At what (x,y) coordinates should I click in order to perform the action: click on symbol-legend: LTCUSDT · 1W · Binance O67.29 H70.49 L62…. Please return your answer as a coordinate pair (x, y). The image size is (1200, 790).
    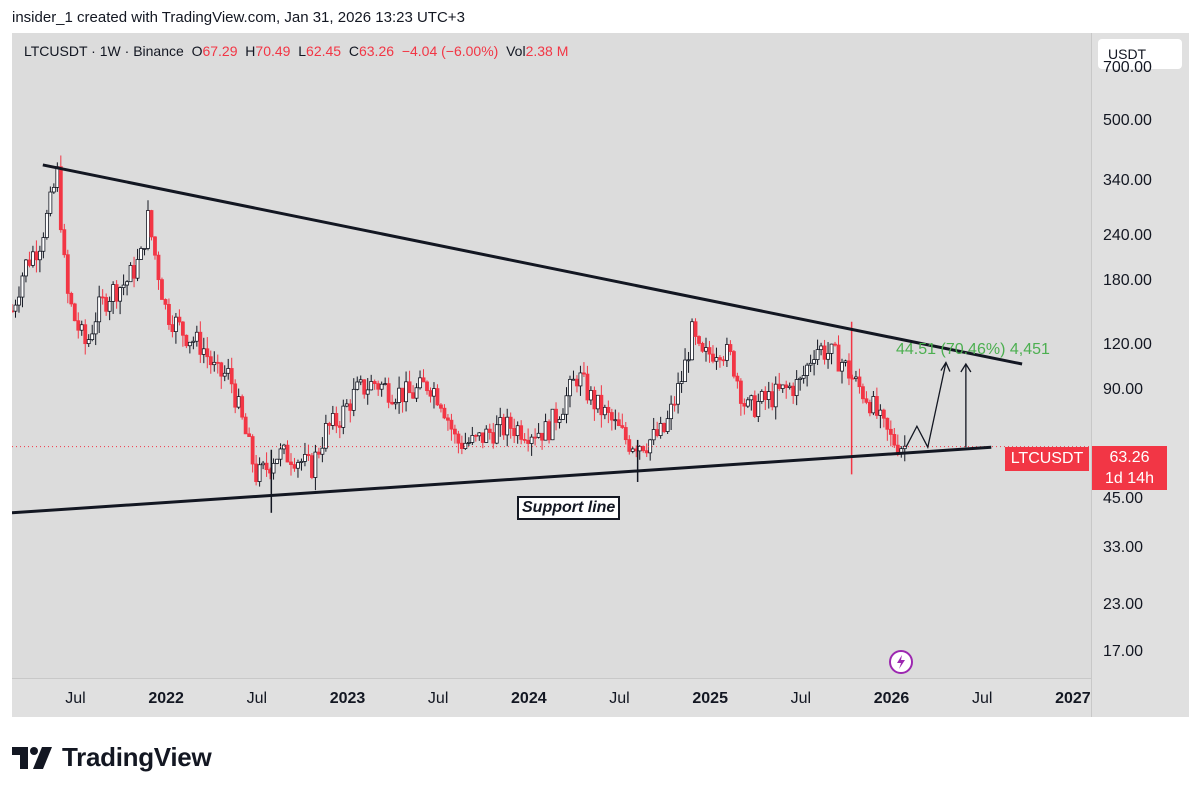
    Looking at the image, I should click on (296, 51).